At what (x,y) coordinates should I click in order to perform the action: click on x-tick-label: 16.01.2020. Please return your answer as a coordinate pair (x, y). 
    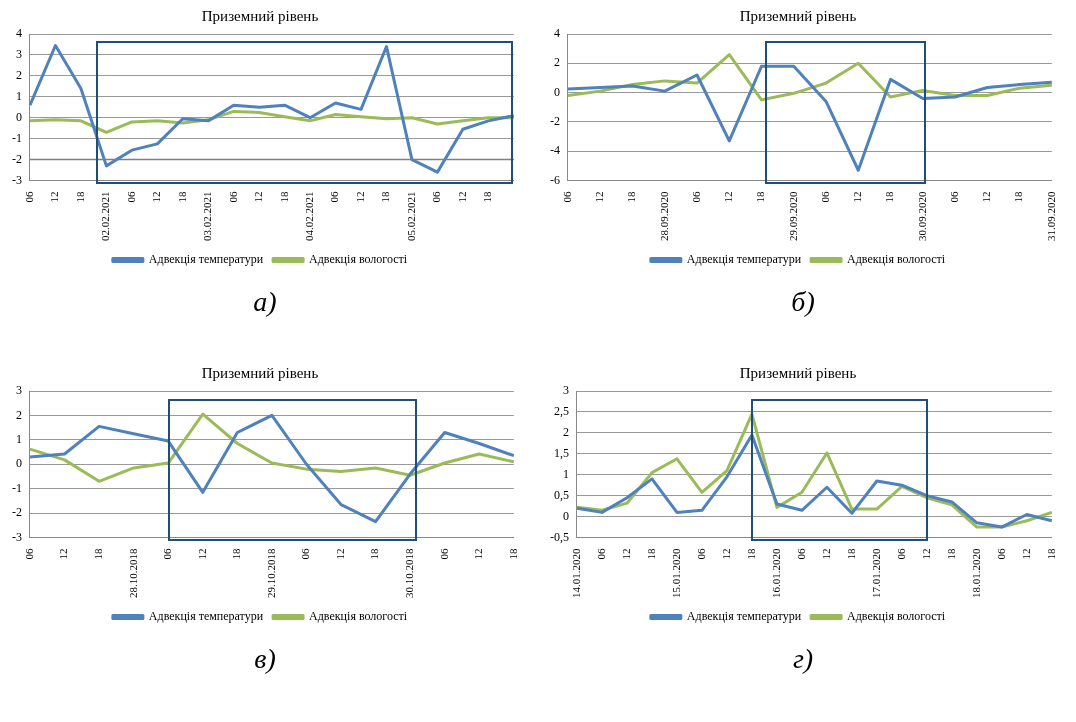
    Looking at the image, I should click on (775, 573).